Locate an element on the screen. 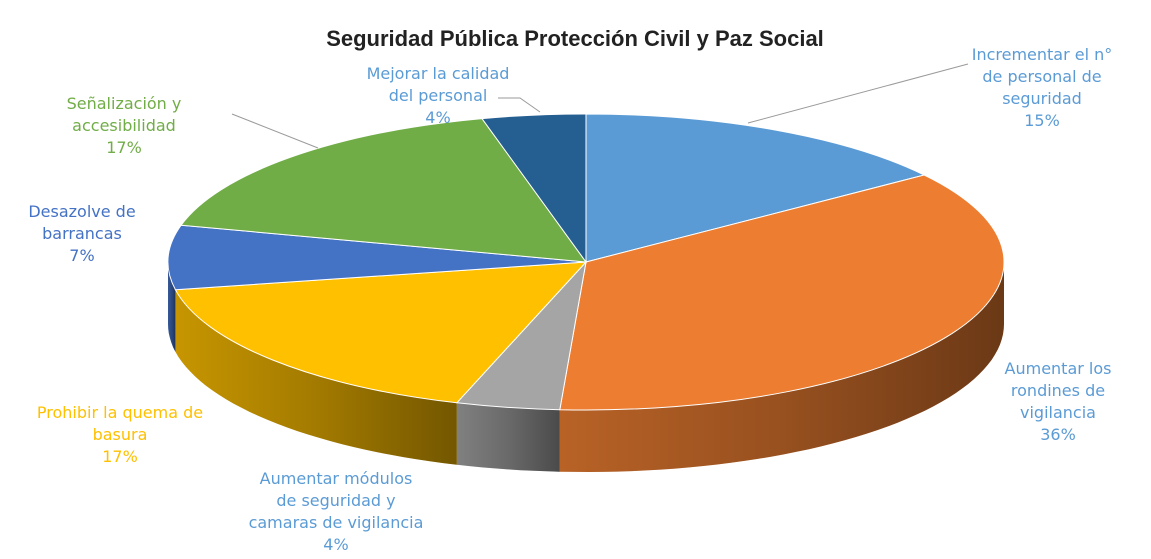  data-label: Mejorar la calidad del personal 4% is located at coordinates (438, 95).